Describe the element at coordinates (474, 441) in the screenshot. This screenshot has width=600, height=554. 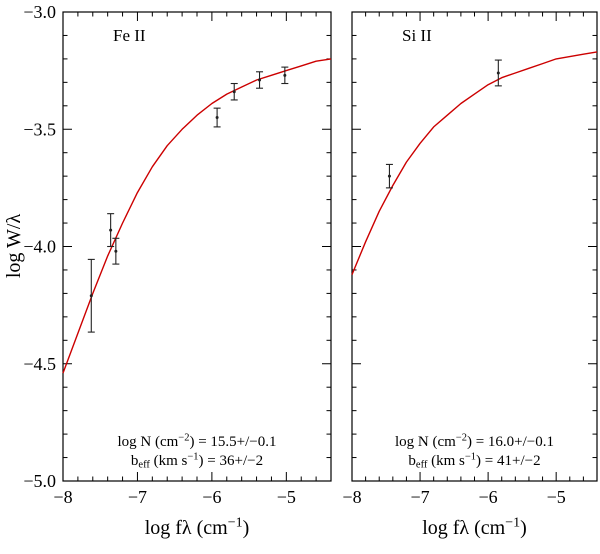
I see `fit-annotation-logN: log N (cm−2) = 16.0+/−0.1` at that location.